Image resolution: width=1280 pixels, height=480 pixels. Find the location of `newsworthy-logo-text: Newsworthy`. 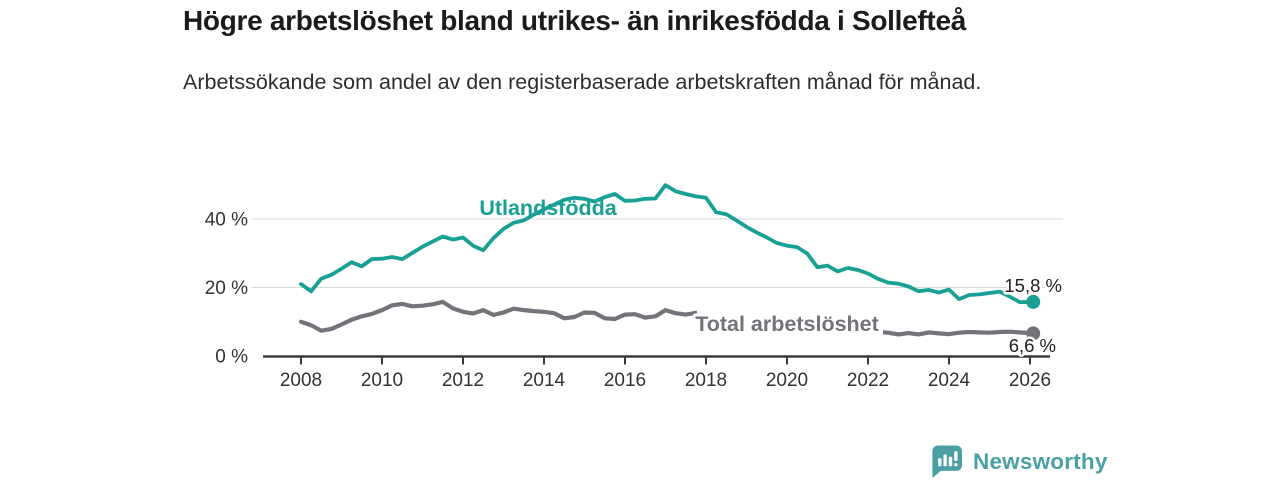

newsworthy-logo-text: Newsworthy is located at coordinates (1040, 461).